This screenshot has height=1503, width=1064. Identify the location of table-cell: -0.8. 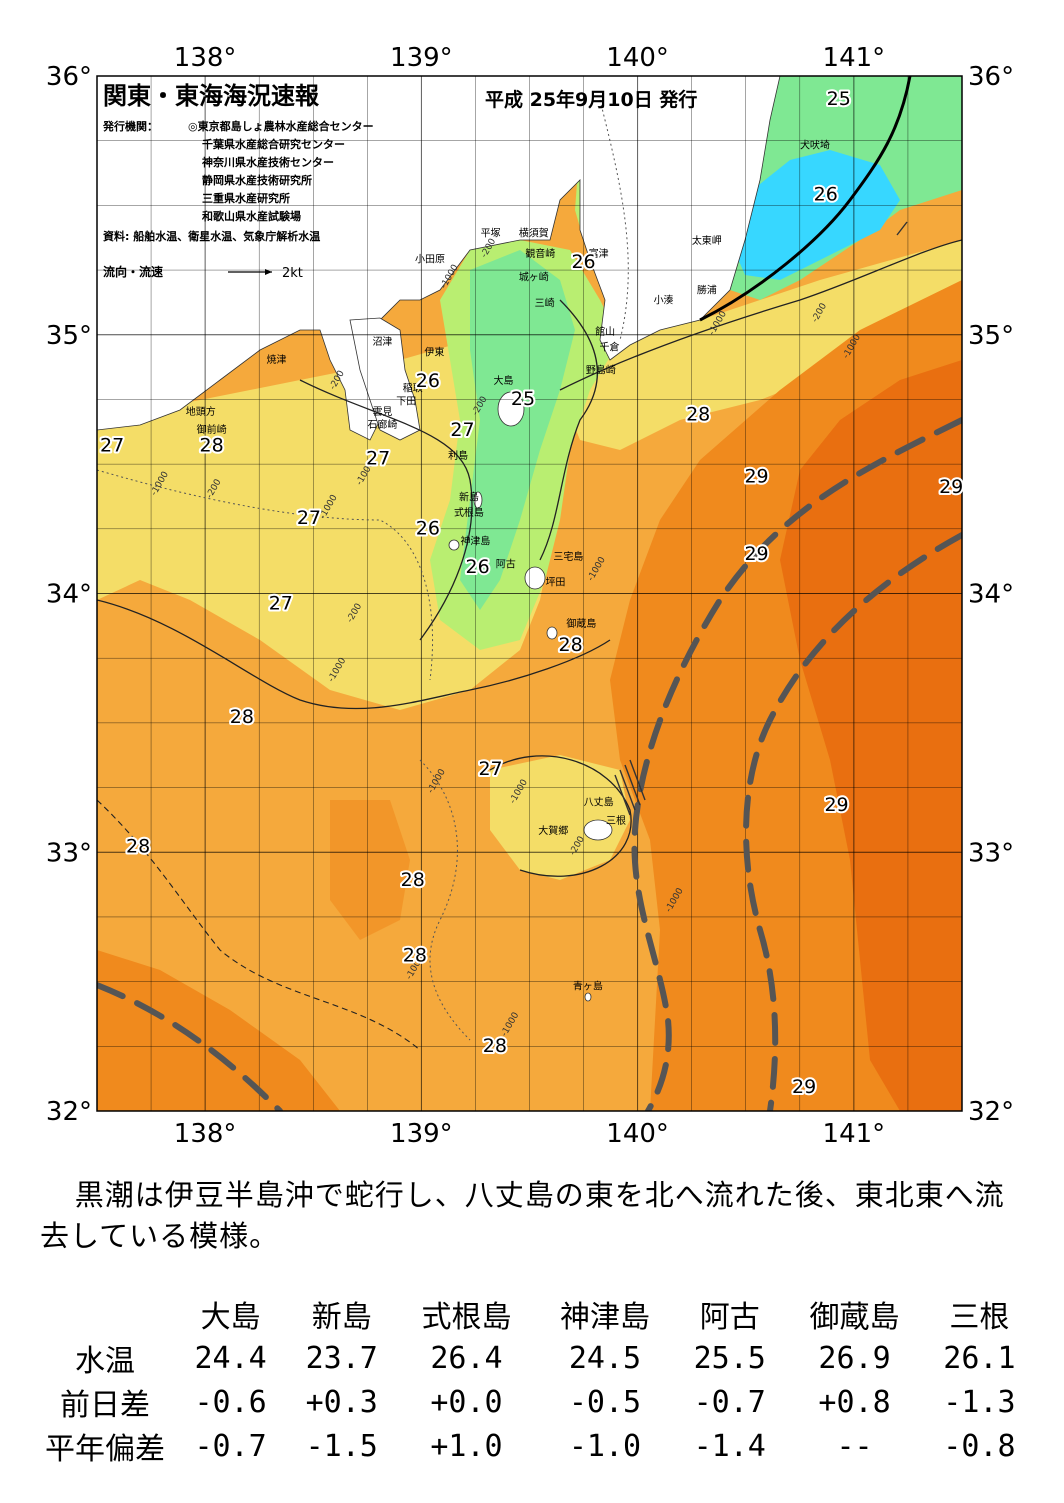
(979, 1446).